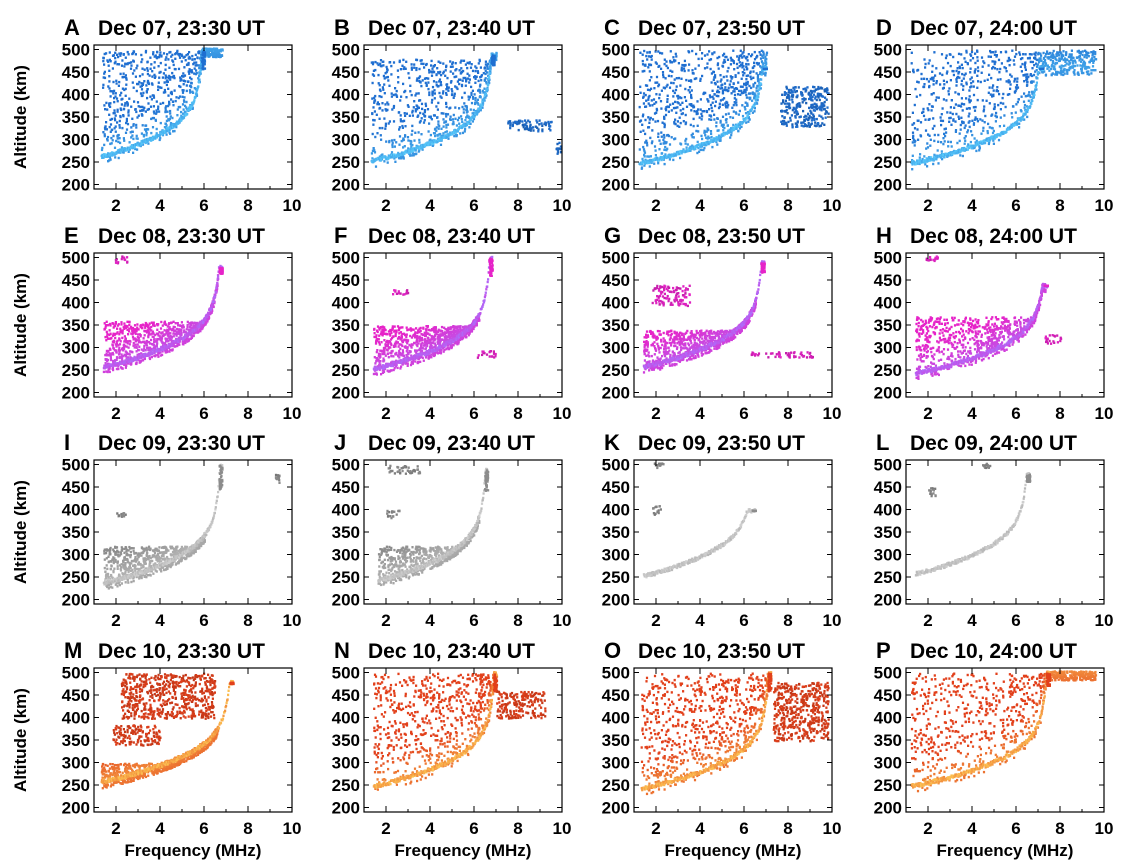 The height and width of the screenshot is (863, 1128). What do you see at coordinates (346, 117) in the screenshot?
I see `y-tick-label: 350` at bounding box center [346, 117].